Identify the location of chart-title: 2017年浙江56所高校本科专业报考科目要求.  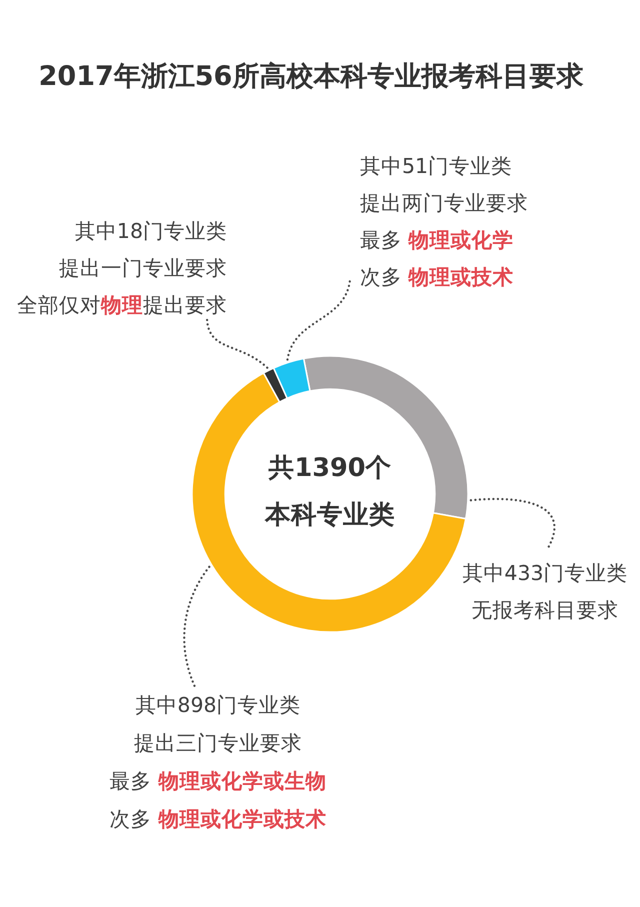
(311, 76).